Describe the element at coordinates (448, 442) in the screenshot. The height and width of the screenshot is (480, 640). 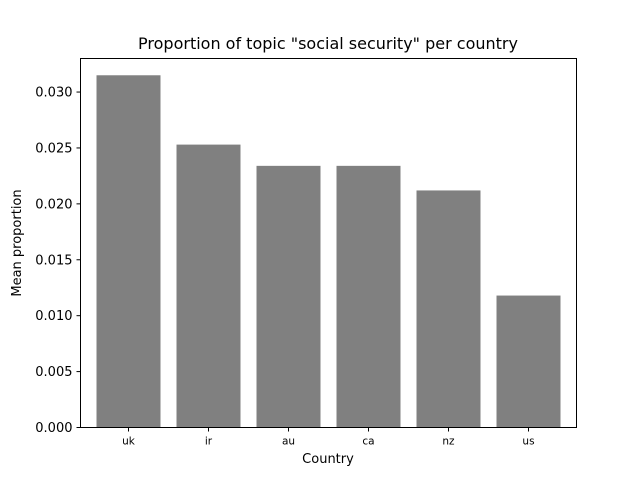
I see `x-tick-label-nz: nz` at that location.